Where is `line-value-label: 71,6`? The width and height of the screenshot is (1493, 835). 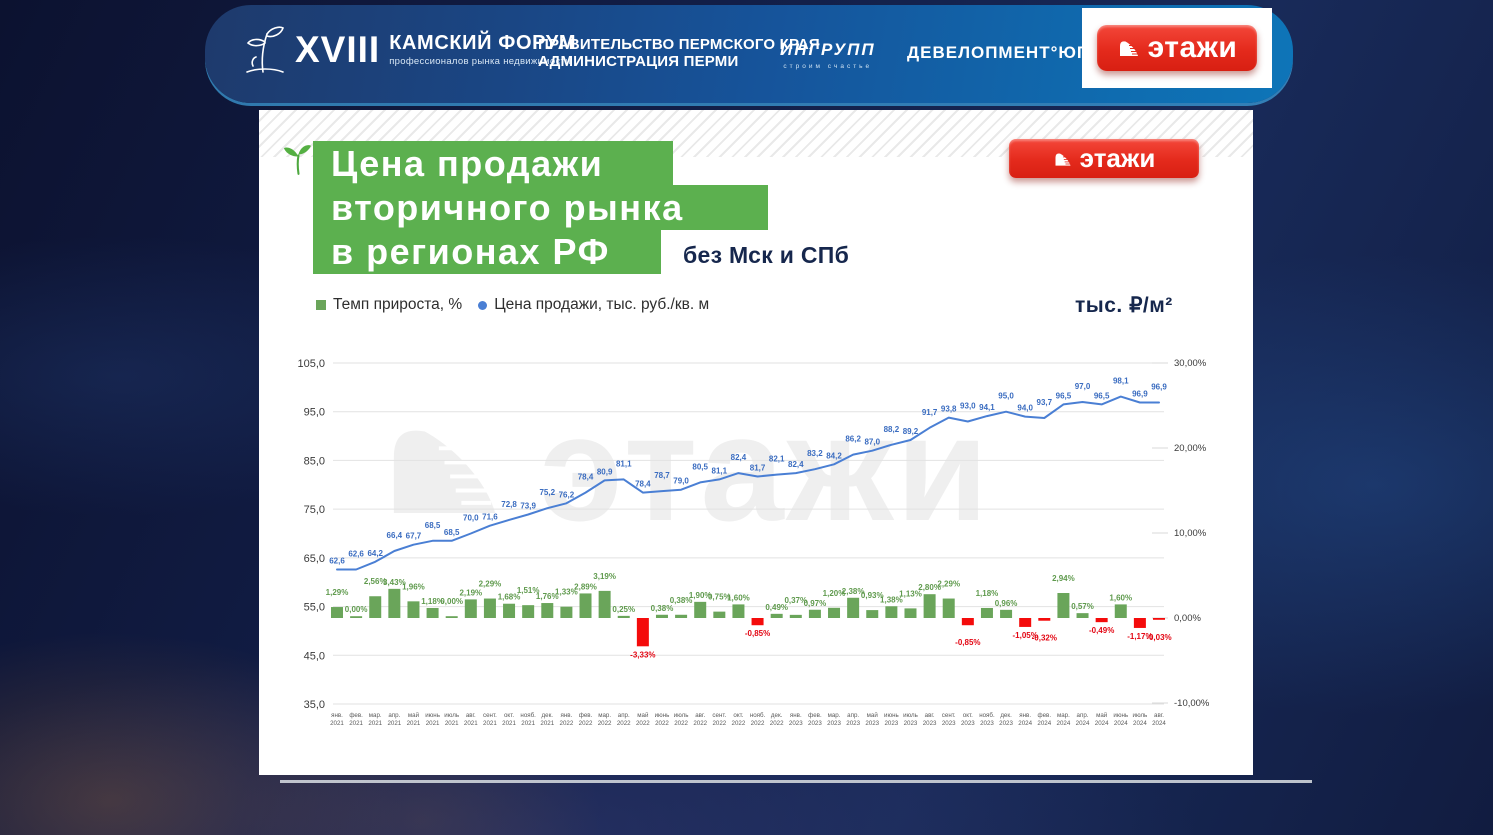
line-value-label: 71,6 is located at coordinates (490, 517).